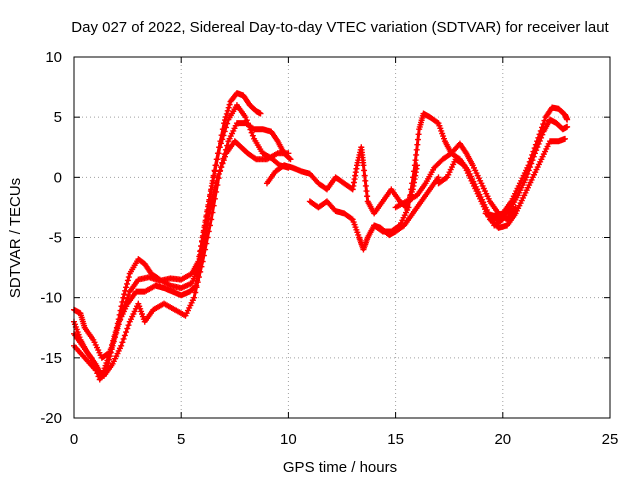  I want to click on y-axis-label: SDTVAR / TECUs, so click(15, 238).